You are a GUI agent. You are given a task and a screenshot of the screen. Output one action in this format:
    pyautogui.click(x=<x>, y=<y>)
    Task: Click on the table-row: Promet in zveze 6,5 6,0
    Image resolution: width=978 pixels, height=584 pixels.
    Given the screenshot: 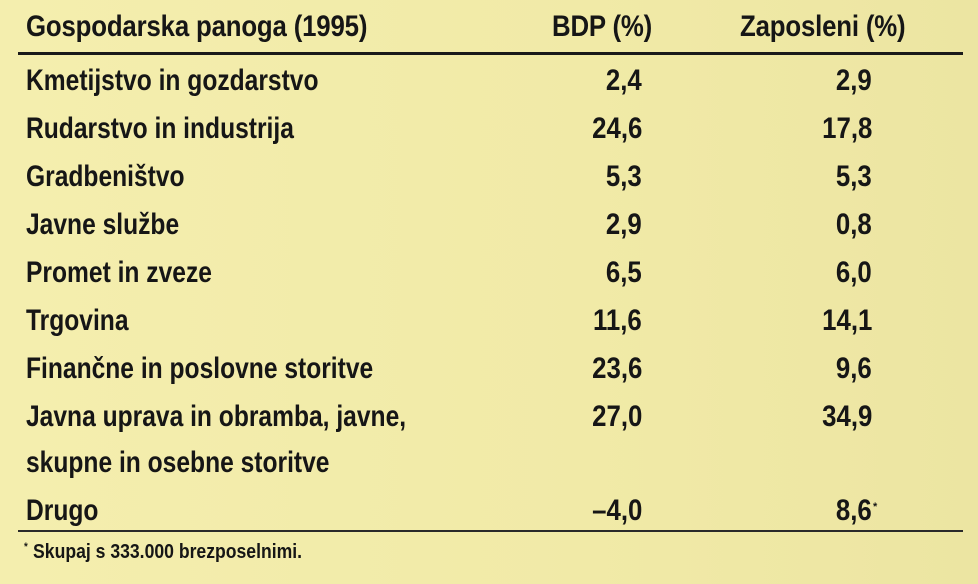 What is the action you would take?
    pyautogui.click(x=489, y=276)
    